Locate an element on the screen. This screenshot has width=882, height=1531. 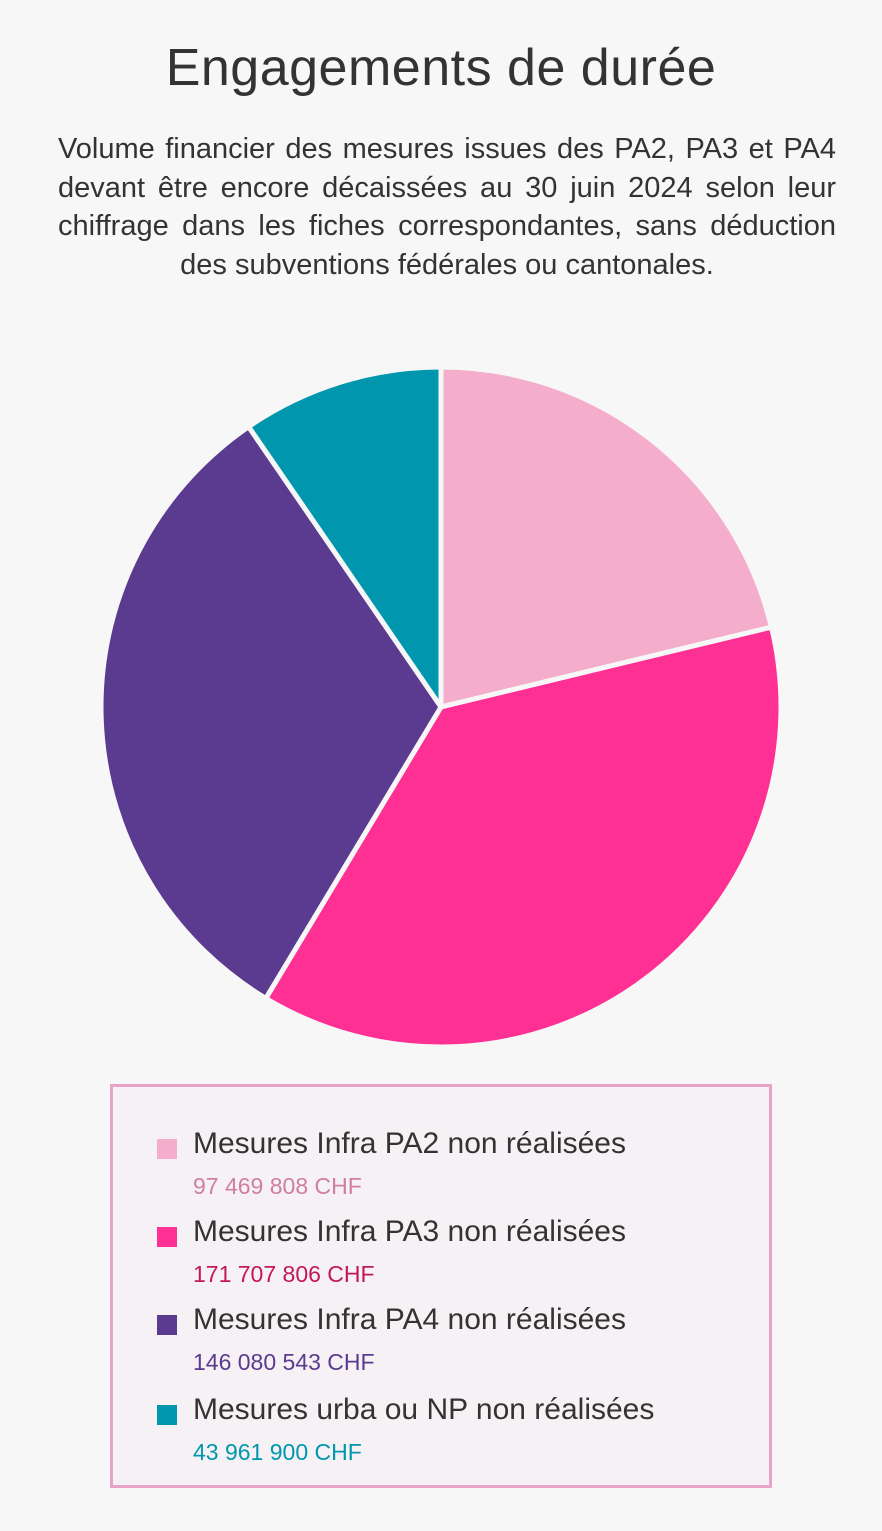
legend-value-urba: 43 961 900 CHF is located at coordinates (277, 1452).